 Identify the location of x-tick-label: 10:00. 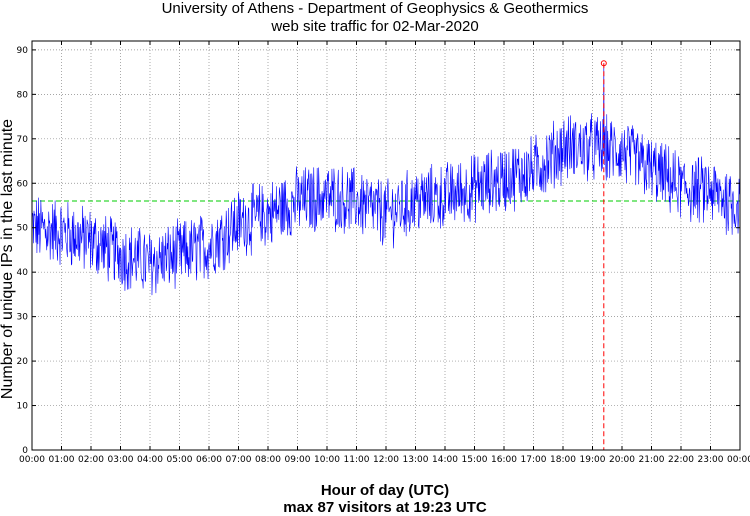
(327, 460).